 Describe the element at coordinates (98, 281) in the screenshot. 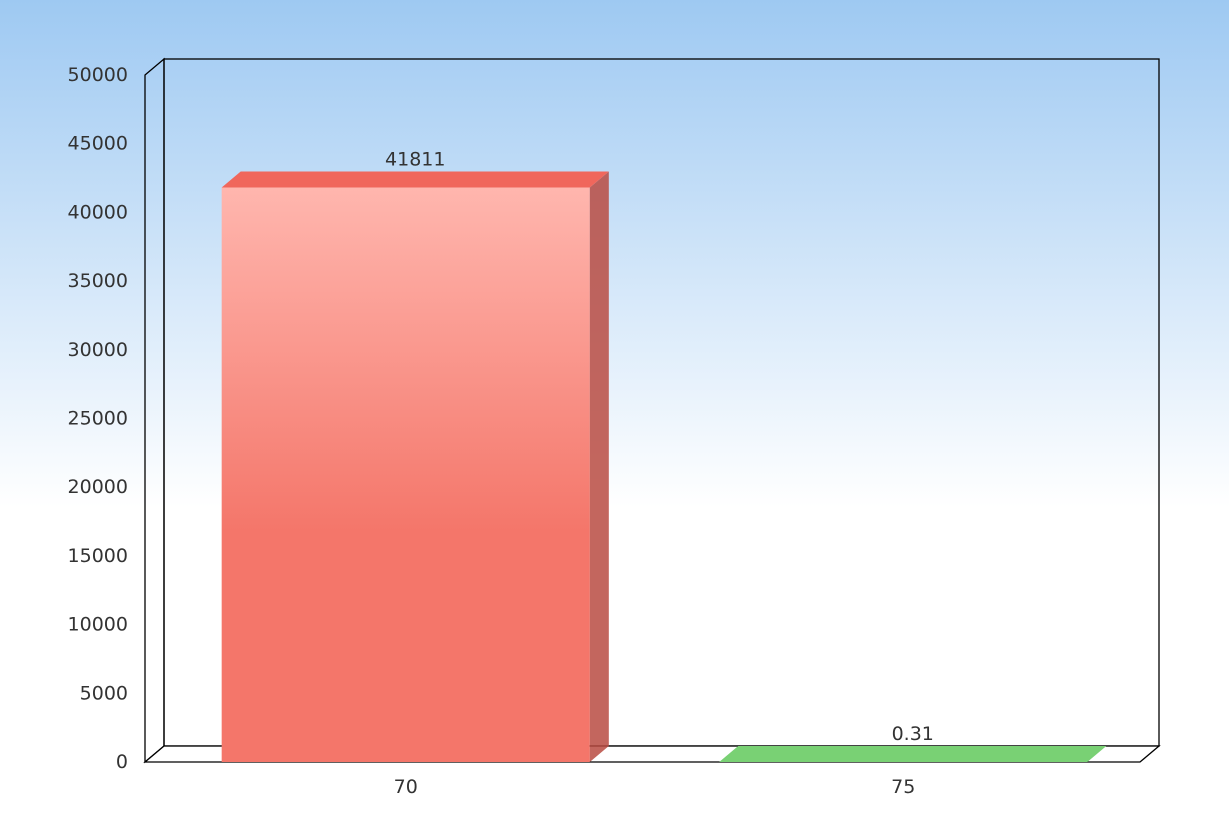

I see `y-tick-label: 35000` at that location.